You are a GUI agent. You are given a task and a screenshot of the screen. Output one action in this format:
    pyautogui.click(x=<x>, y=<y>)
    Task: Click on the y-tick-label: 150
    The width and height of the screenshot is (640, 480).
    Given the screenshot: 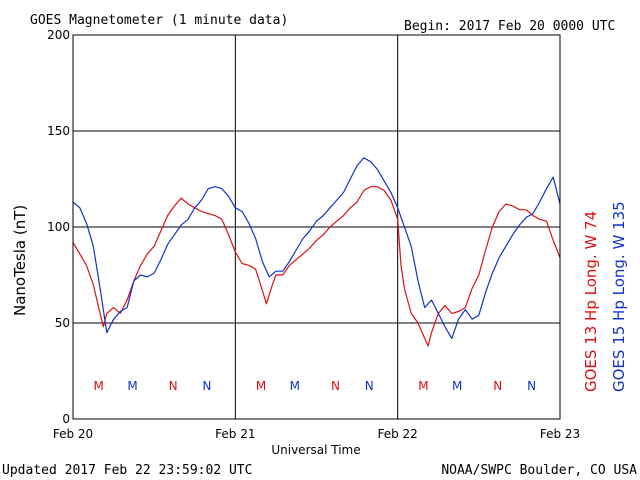 What is the action you would take?
    pyautogui.click(x=58, y=131)
    